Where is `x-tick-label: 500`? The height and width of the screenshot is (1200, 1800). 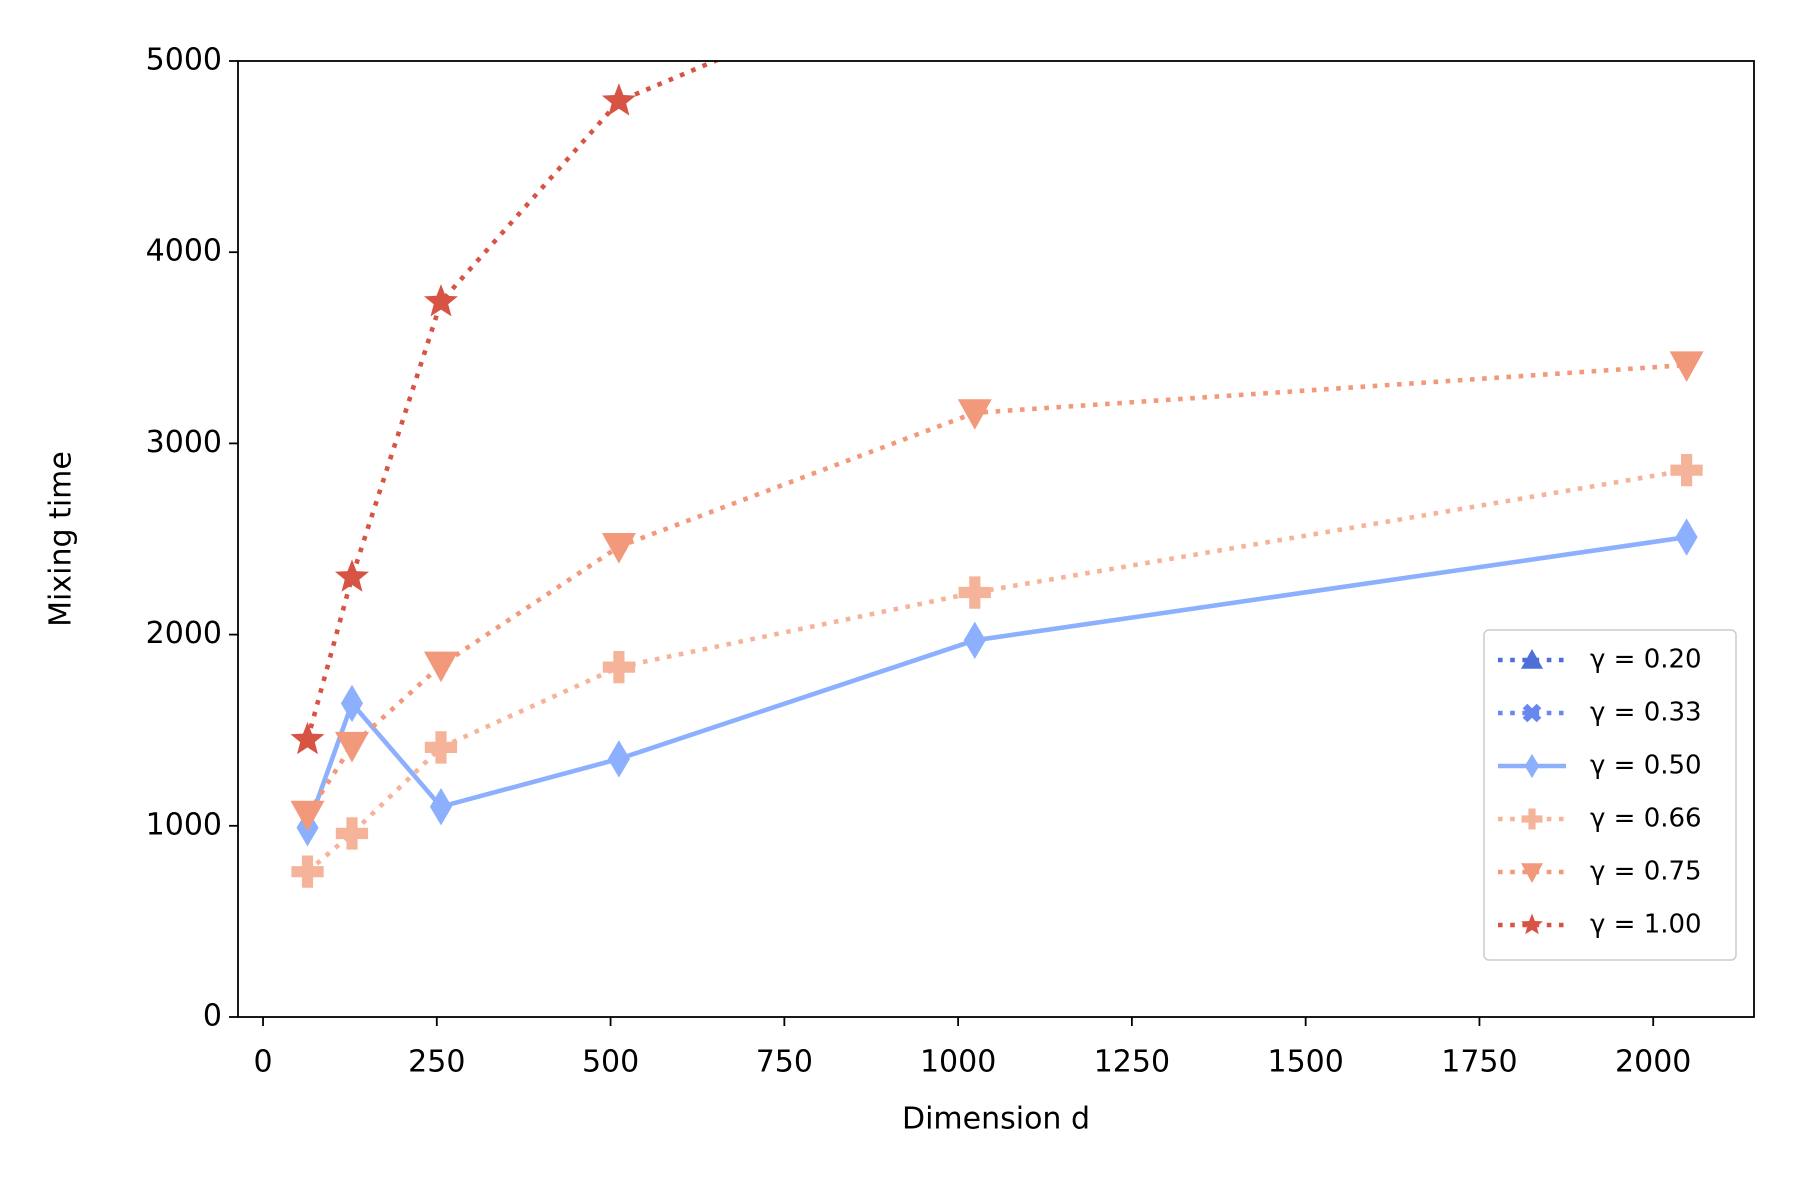 x-tick-label: 500 is located at coordinates (610, 1062).